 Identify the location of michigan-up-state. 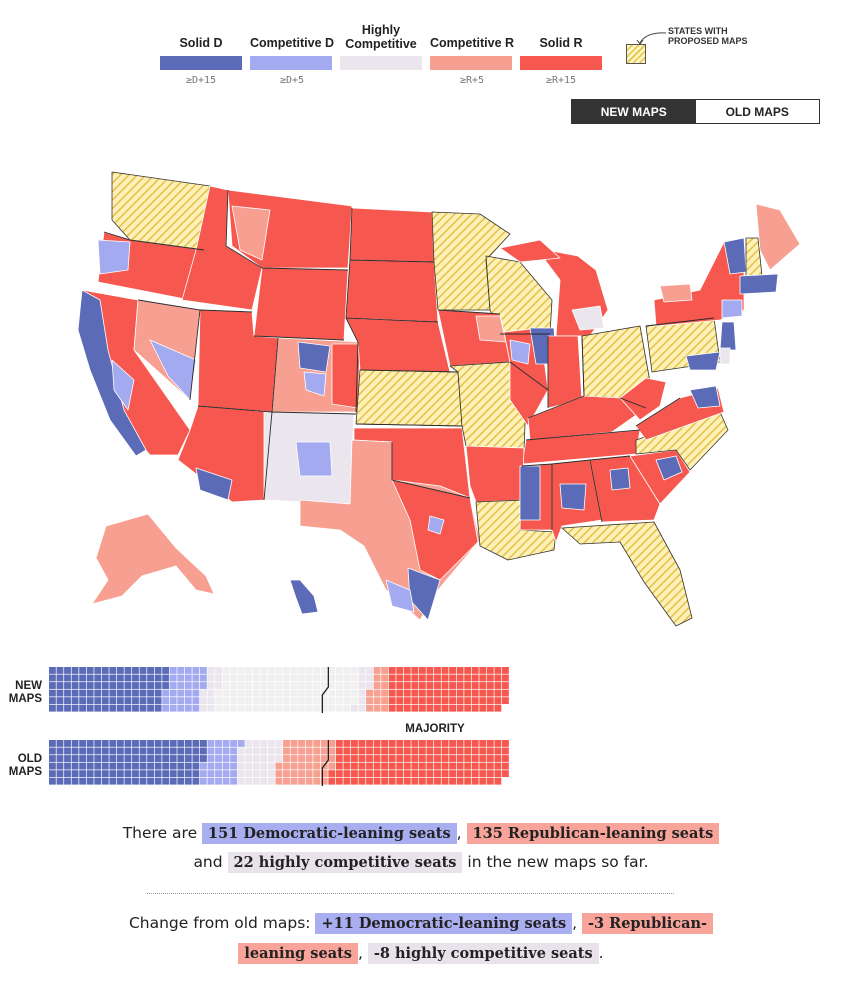
(530, 251).